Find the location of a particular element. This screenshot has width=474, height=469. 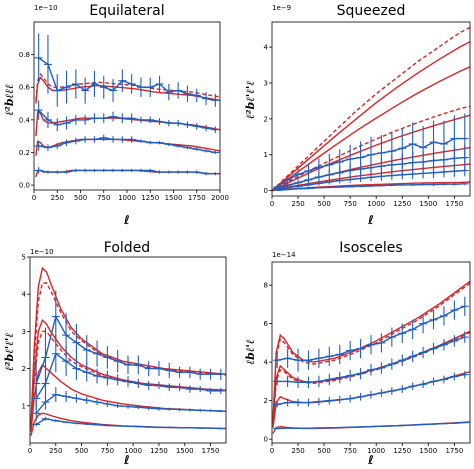

series-group is located at coordinates (371, 109).